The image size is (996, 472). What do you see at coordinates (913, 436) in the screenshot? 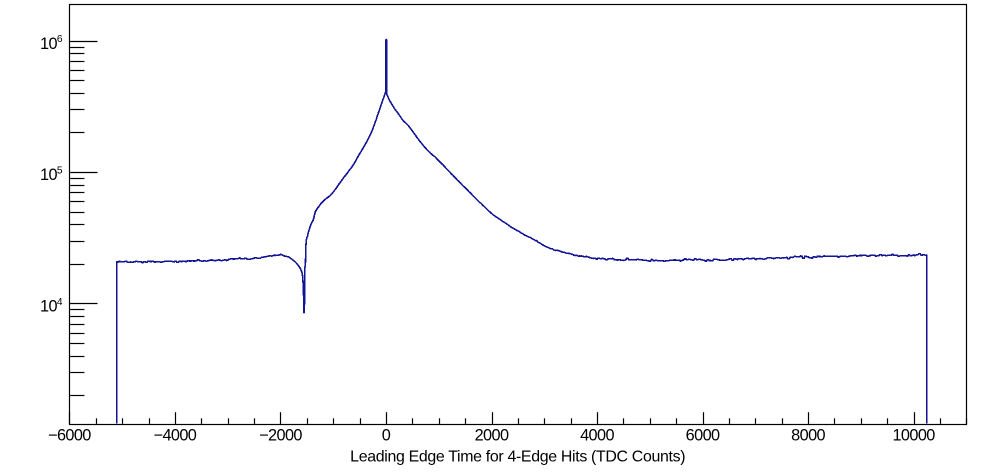
I see `svg-text: 10000` at bounding box center [913, 436].